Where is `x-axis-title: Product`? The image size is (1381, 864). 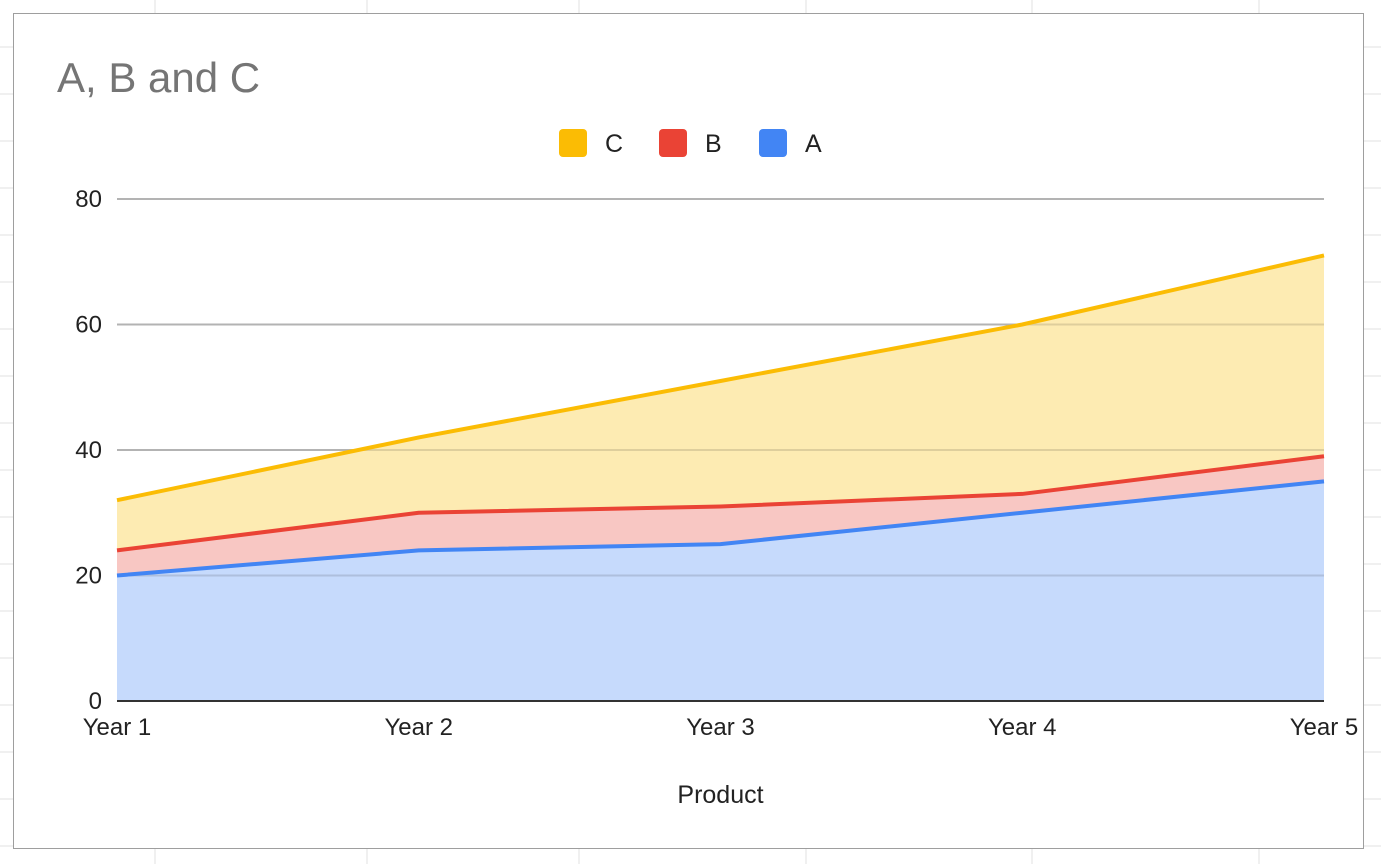
x-axis-title: Product is located at coordinates (720, 795).